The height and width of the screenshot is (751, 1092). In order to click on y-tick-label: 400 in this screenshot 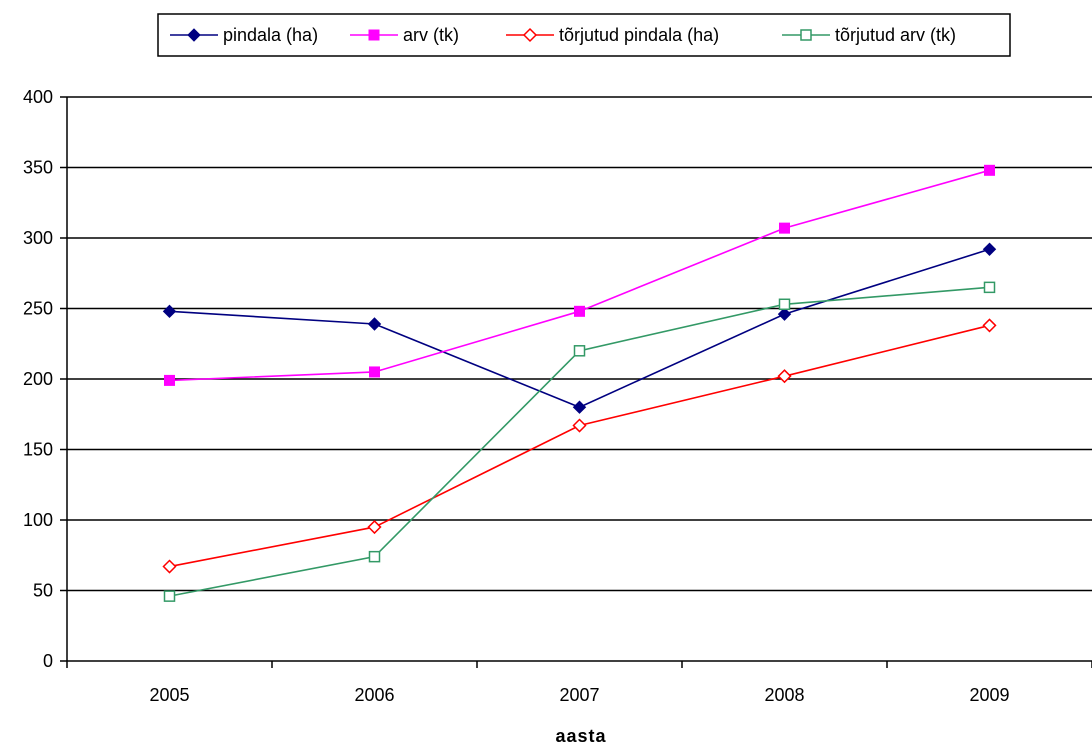, I will do `click(38, 97)`.